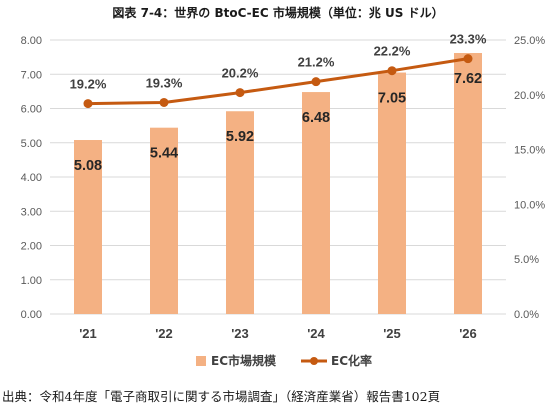  I want to click on y-right-tick-label: 5.0%, so click(526, 260).